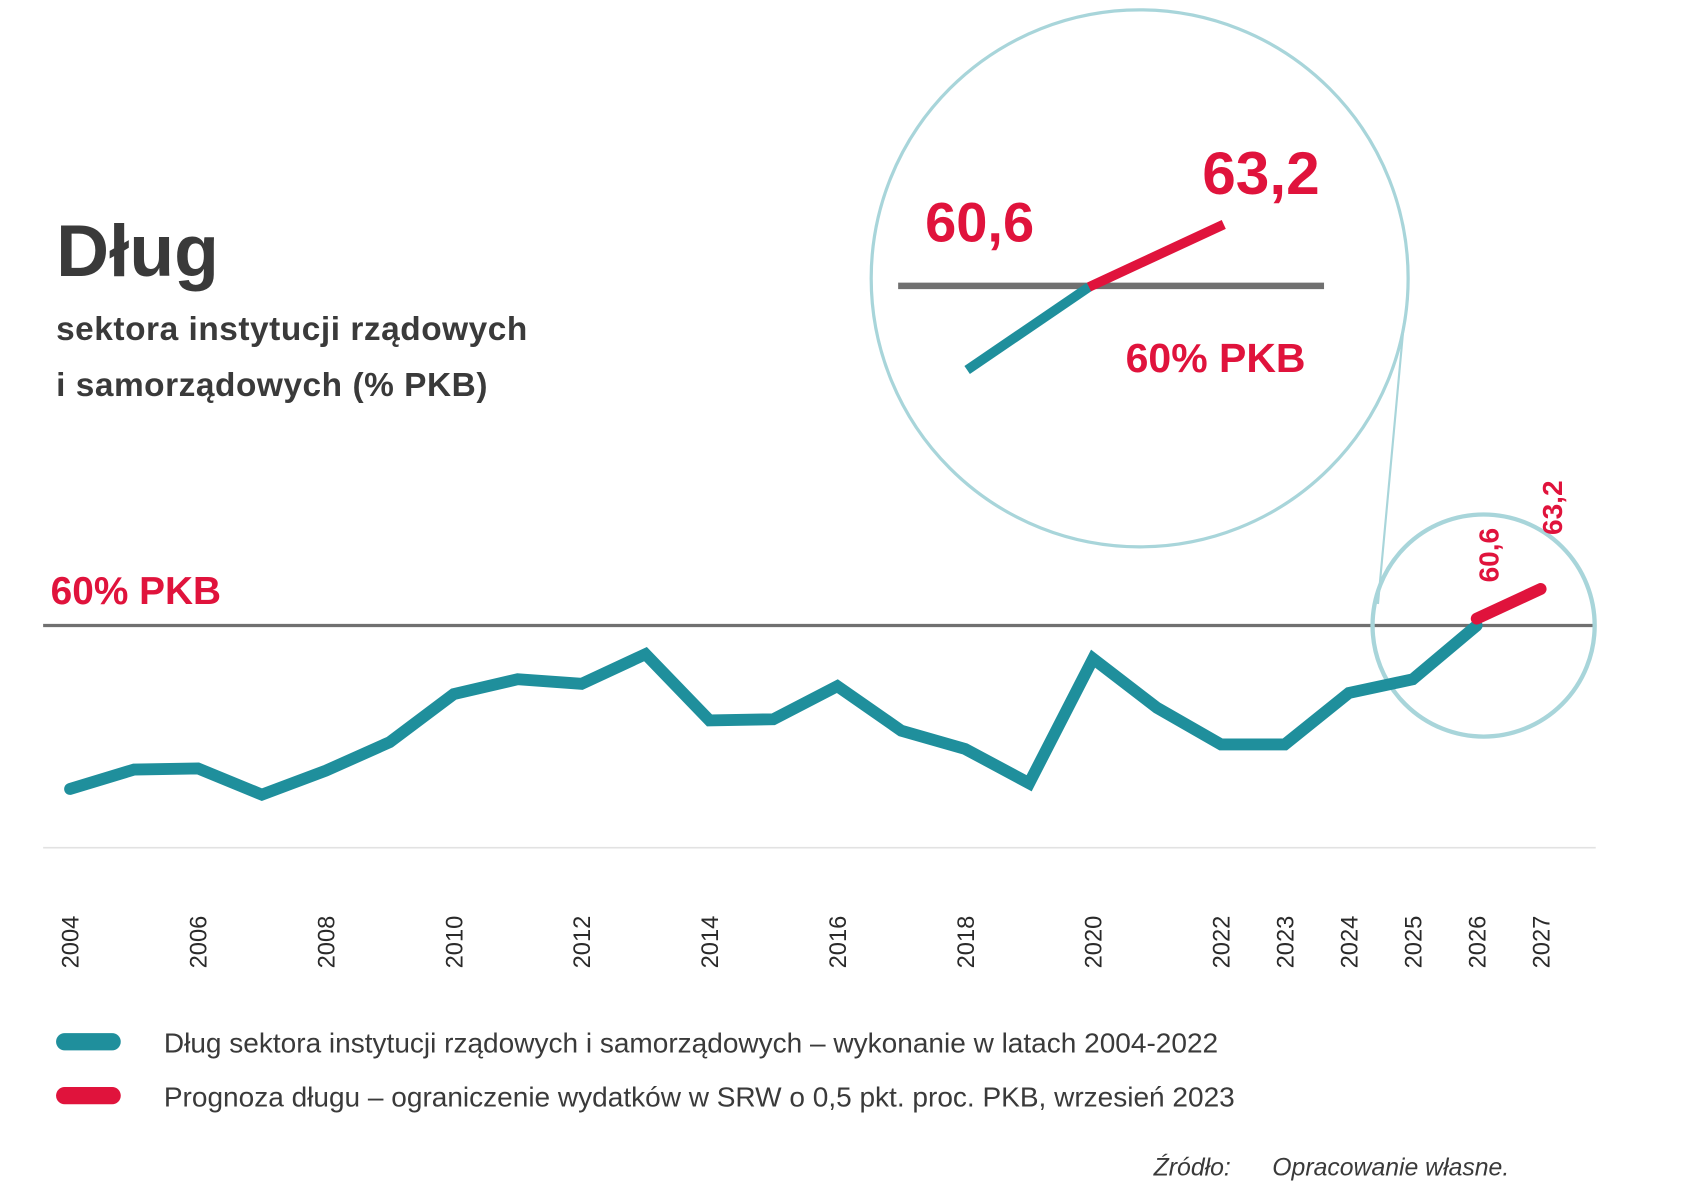  I want to click on x-tick-label: 2020, so click(1095, 942).